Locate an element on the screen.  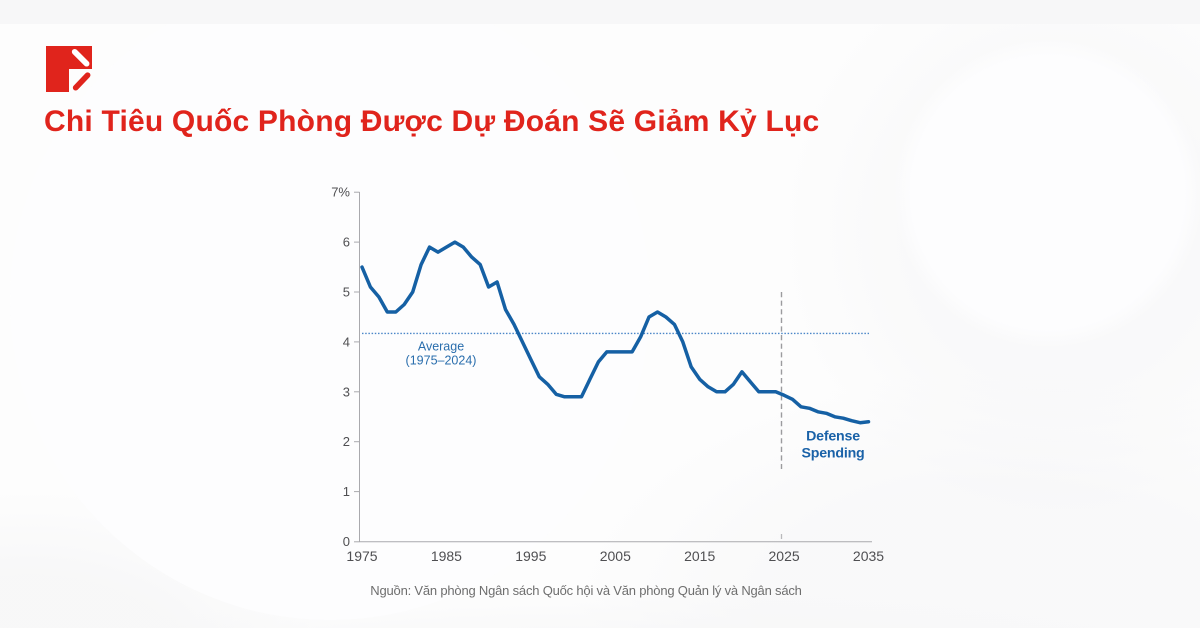
svg-text: 1 is located at coordinates (346, 491).